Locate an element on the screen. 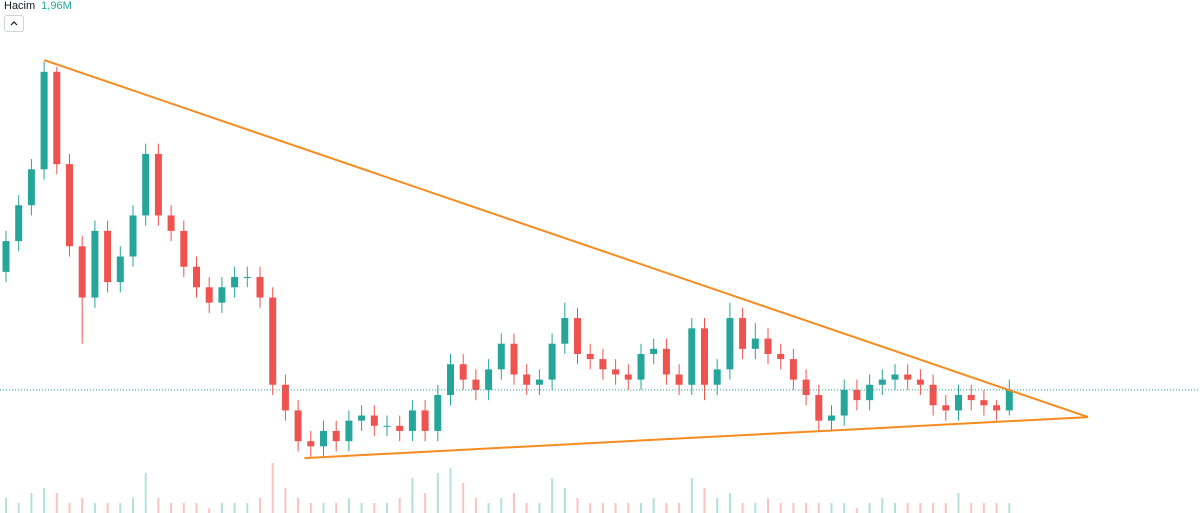  volume-value: 1,96M is located at coordinates (56, 6).